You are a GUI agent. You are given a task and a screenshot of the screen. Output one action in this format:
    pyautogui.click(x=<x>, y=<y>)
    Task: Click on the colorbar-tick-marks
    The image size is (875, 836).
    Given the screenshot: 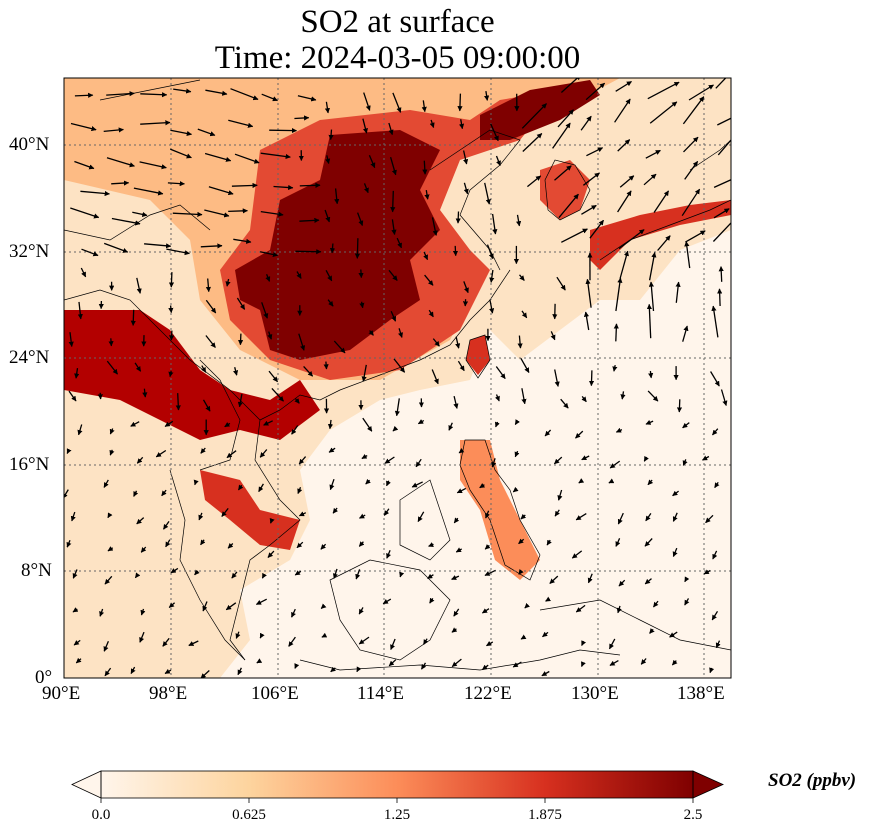 What is the action you would take?
    pyautogui.click(x=397, y=800)
    